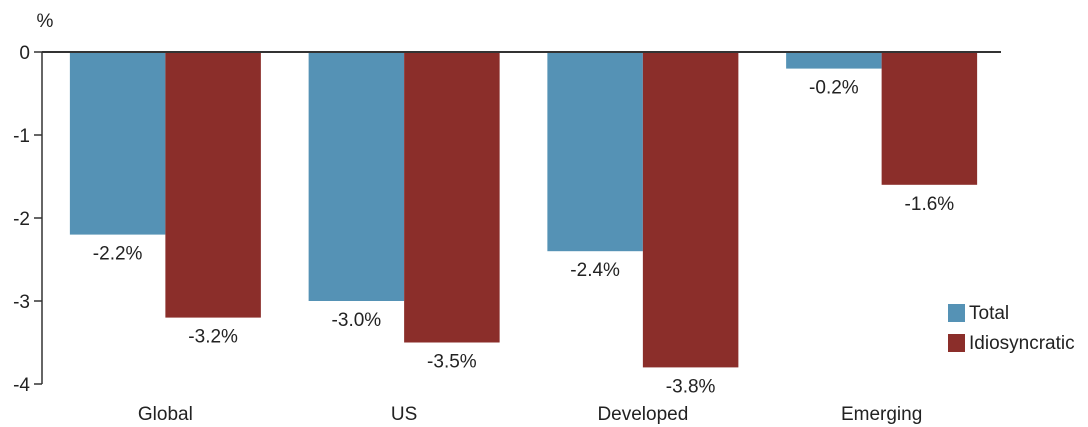 The image size is (1088, 427). Describe the element at coordinates (642, 414) in the screenshot. I see `x-tick-label: Developed` at that location.